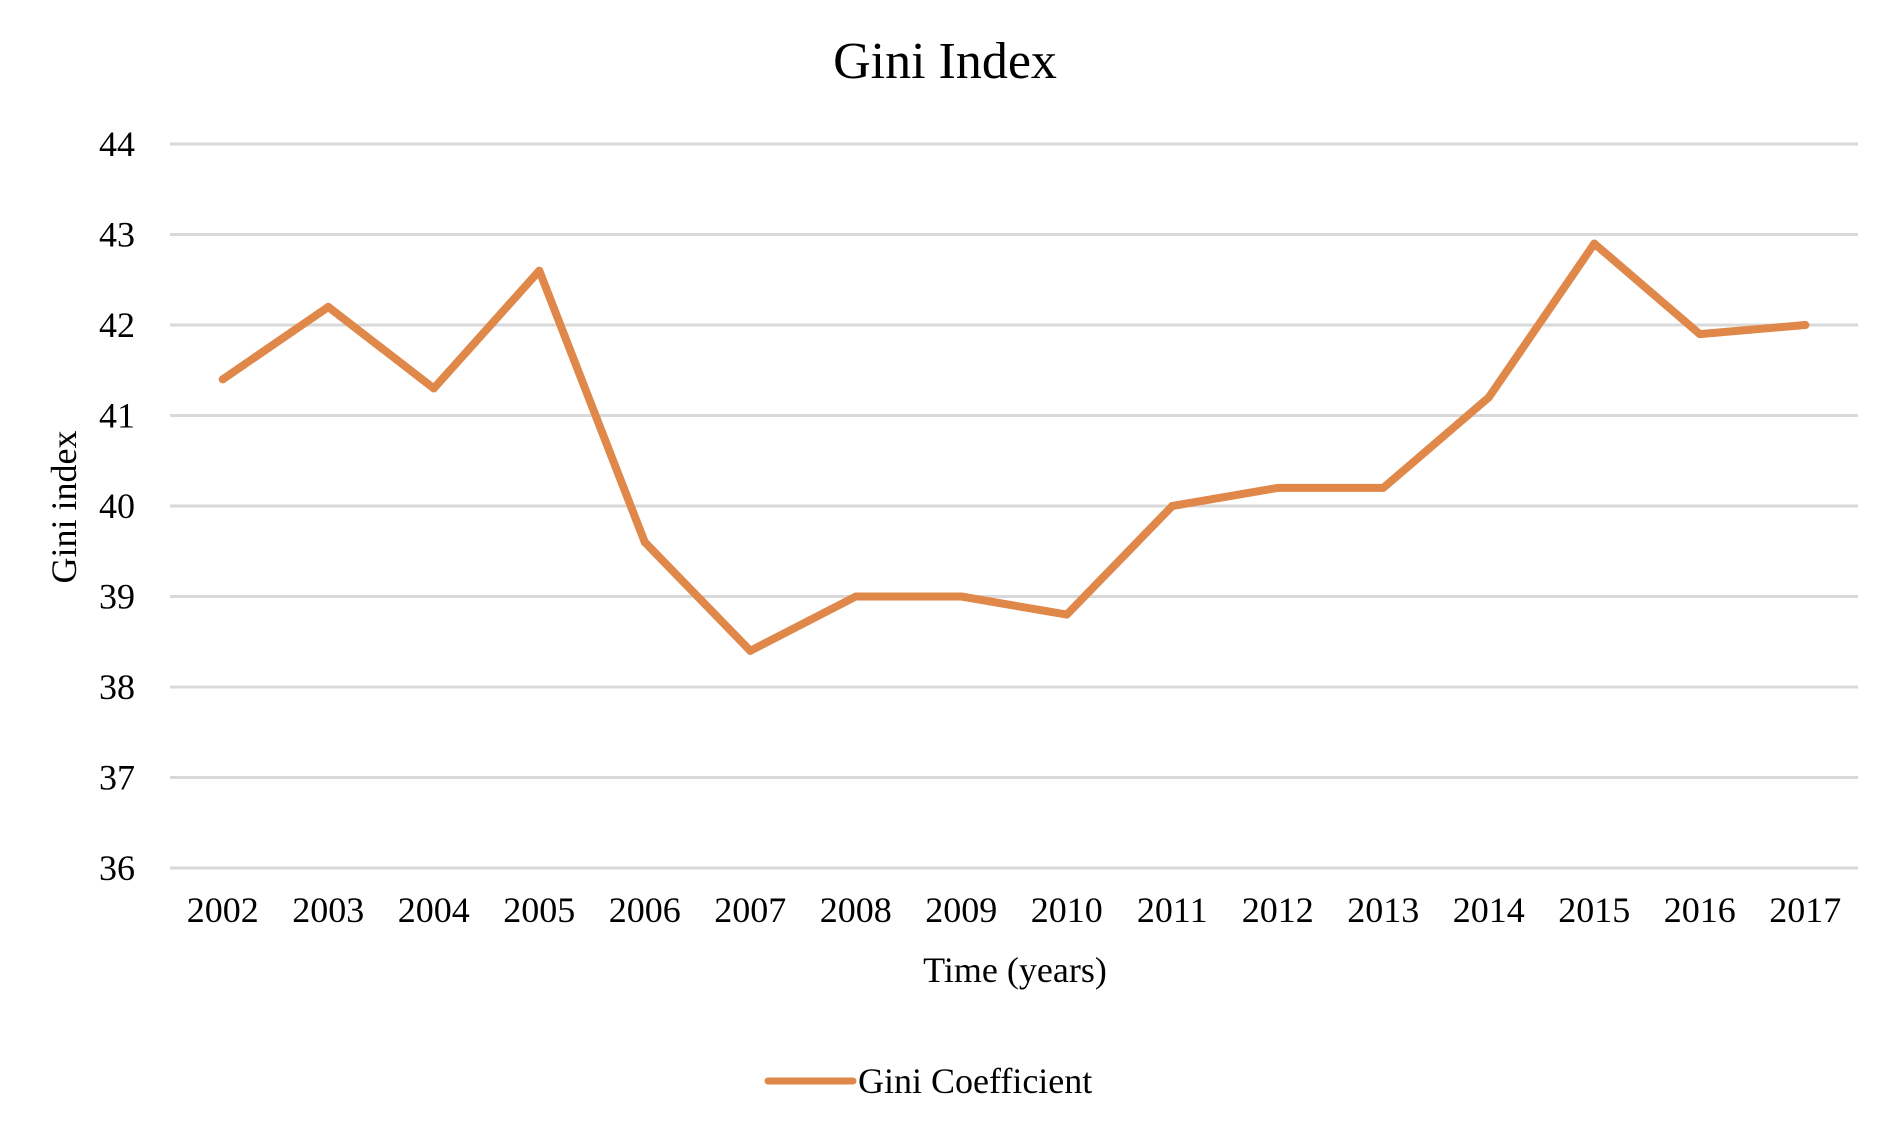  I want to click on data-point-2014, so click(1488, 397).